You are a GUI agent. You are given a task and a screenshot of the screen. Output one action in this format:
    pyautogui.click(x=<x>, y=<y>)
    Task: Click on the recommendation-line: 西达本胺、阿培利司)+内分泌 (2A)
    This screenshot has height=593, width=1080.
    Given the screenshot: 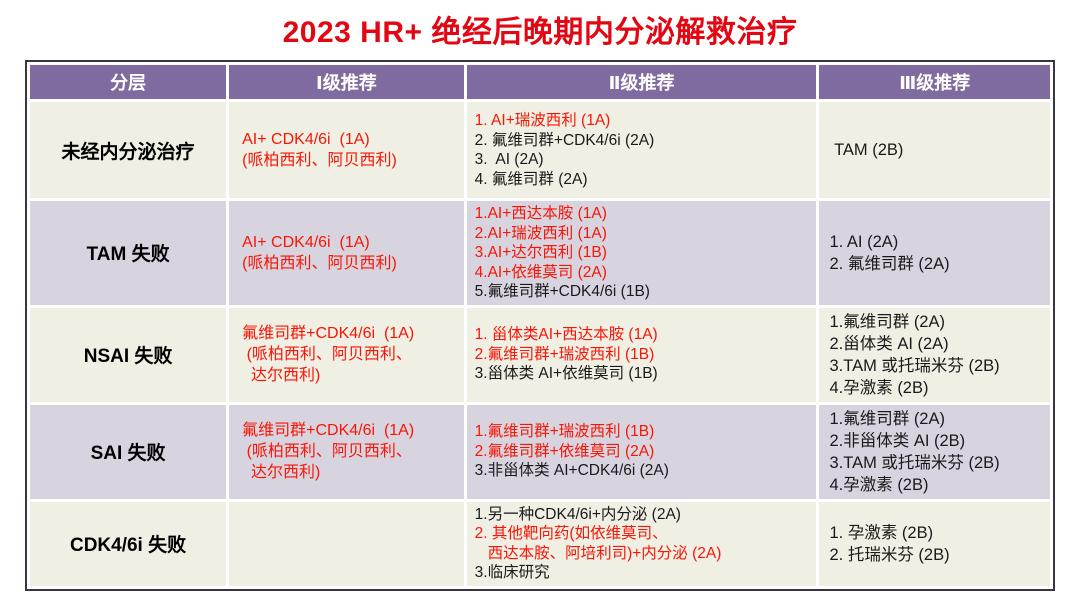 What is the action you would take?
    pyautogui.click(x=598, y=553)
    